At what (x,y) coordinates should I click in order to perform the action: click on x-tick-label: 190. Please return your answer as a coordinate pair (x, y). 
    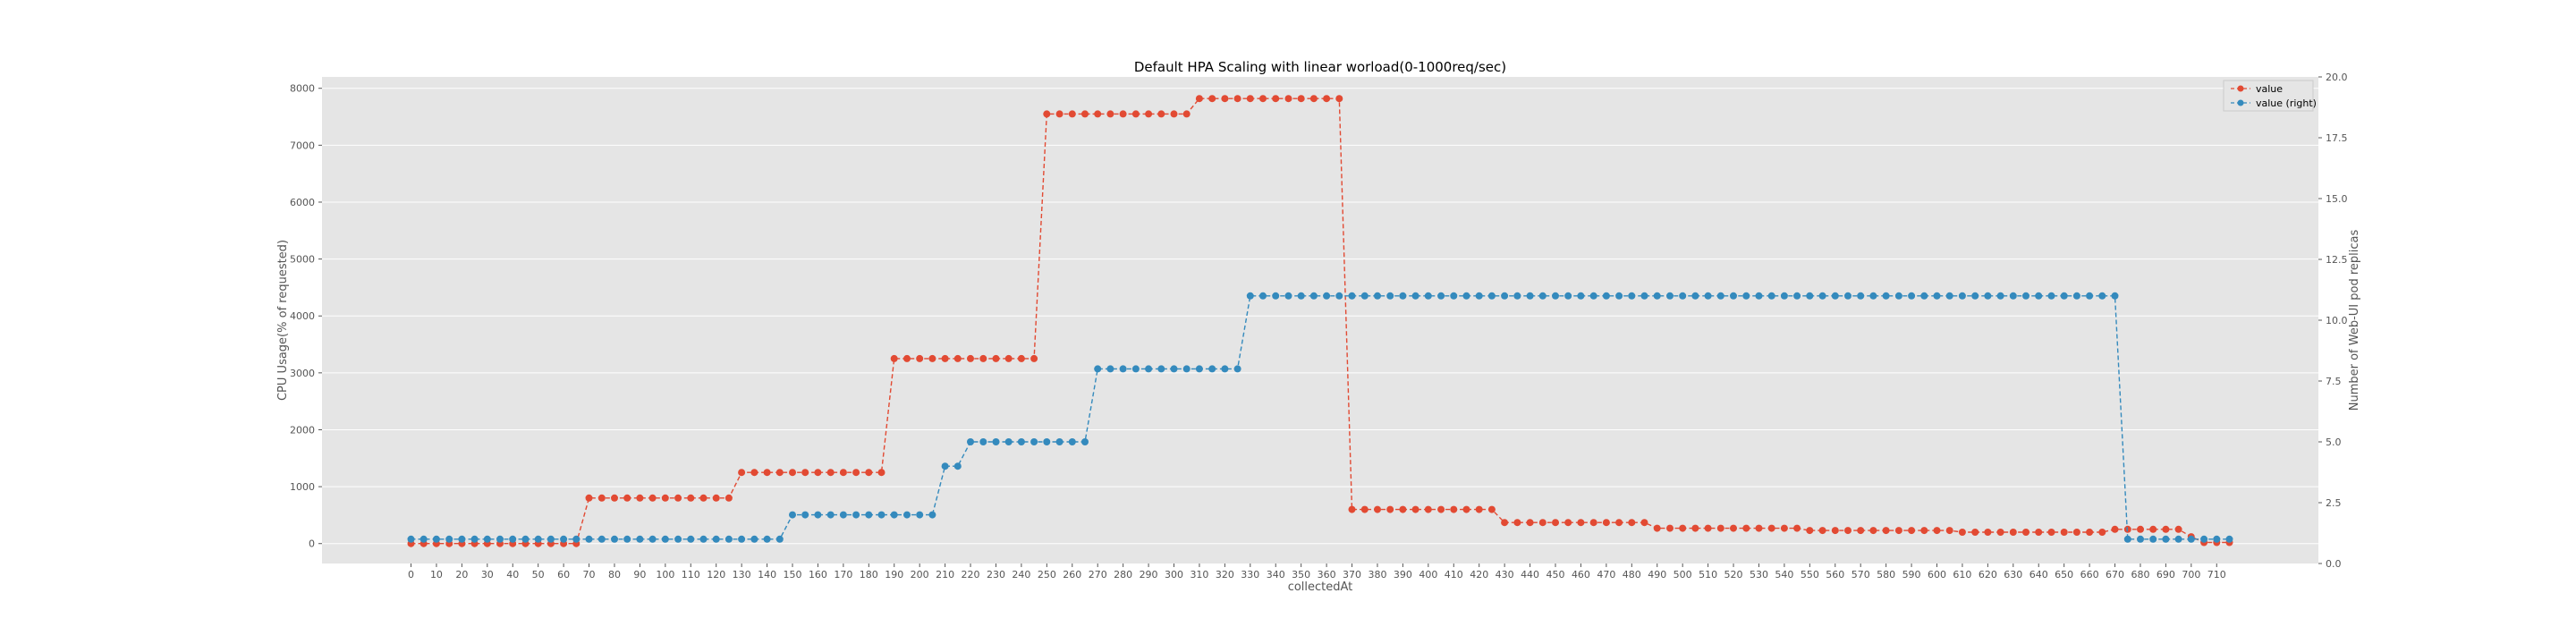
    Looking at the image, I should click on (894, 574).